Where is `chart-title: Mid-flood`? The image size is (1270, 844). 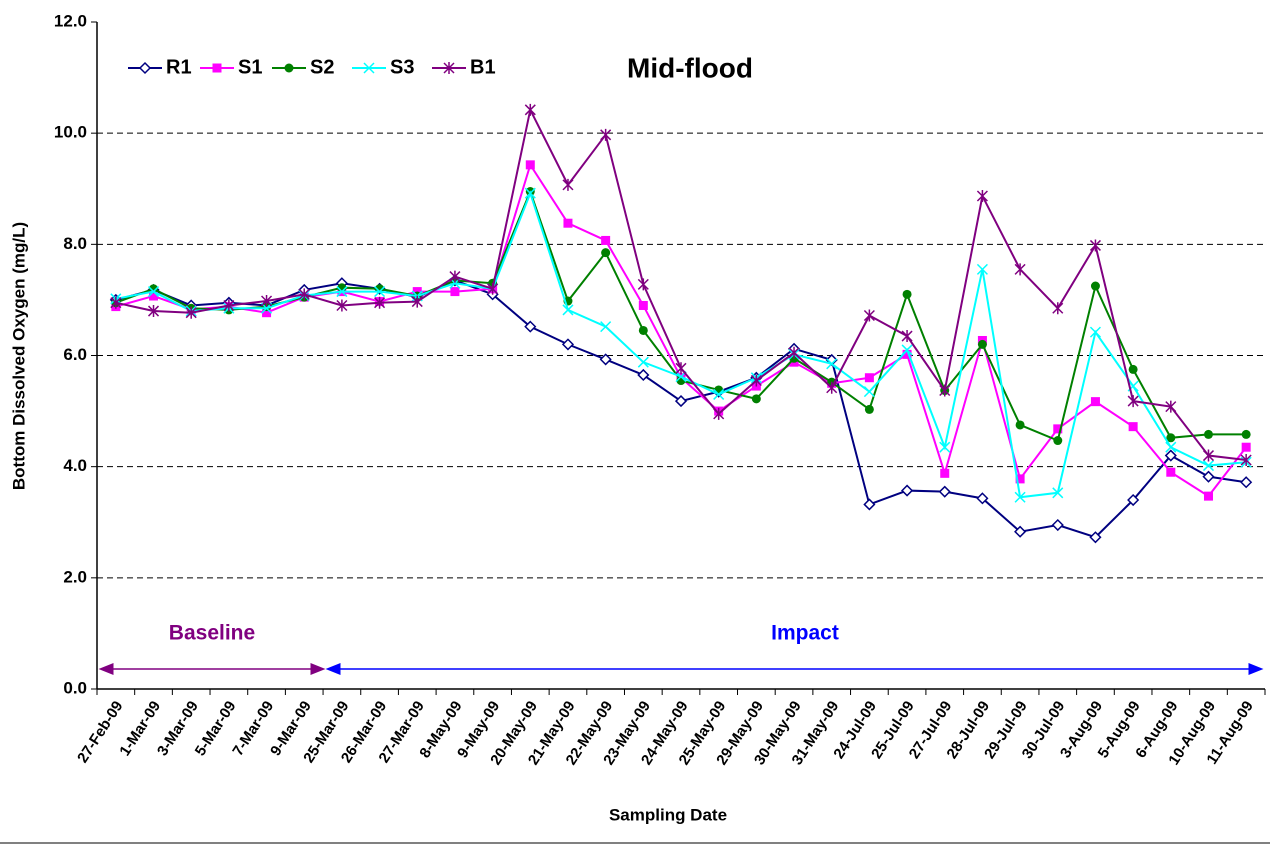
chart-title: Mid-flood is located at coordinates (690, 67).